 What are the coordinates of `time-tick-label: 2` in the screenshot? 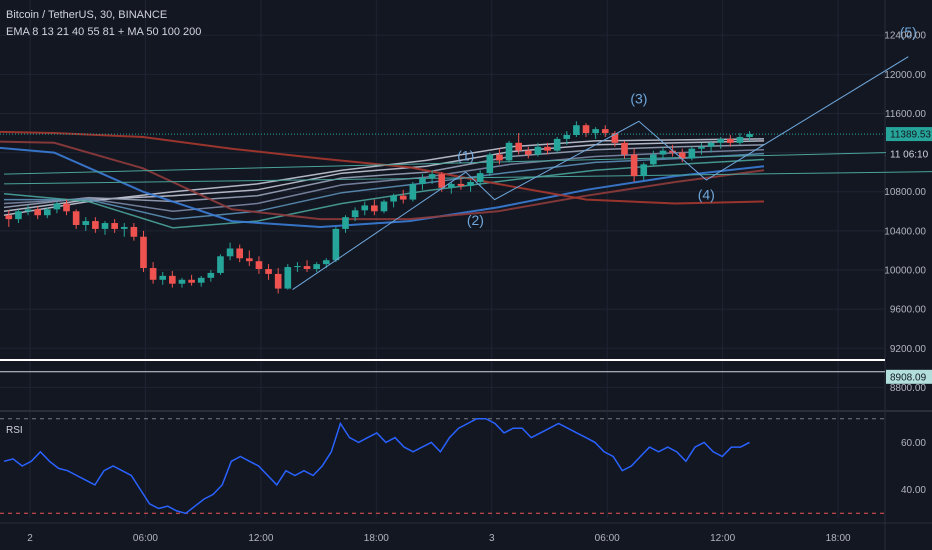 It's located at (30, 538).